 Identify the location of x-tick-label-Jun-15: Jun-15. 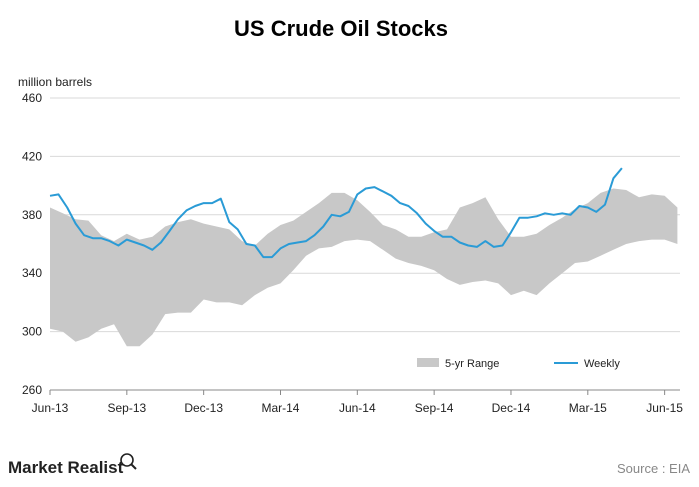
(664, 408).